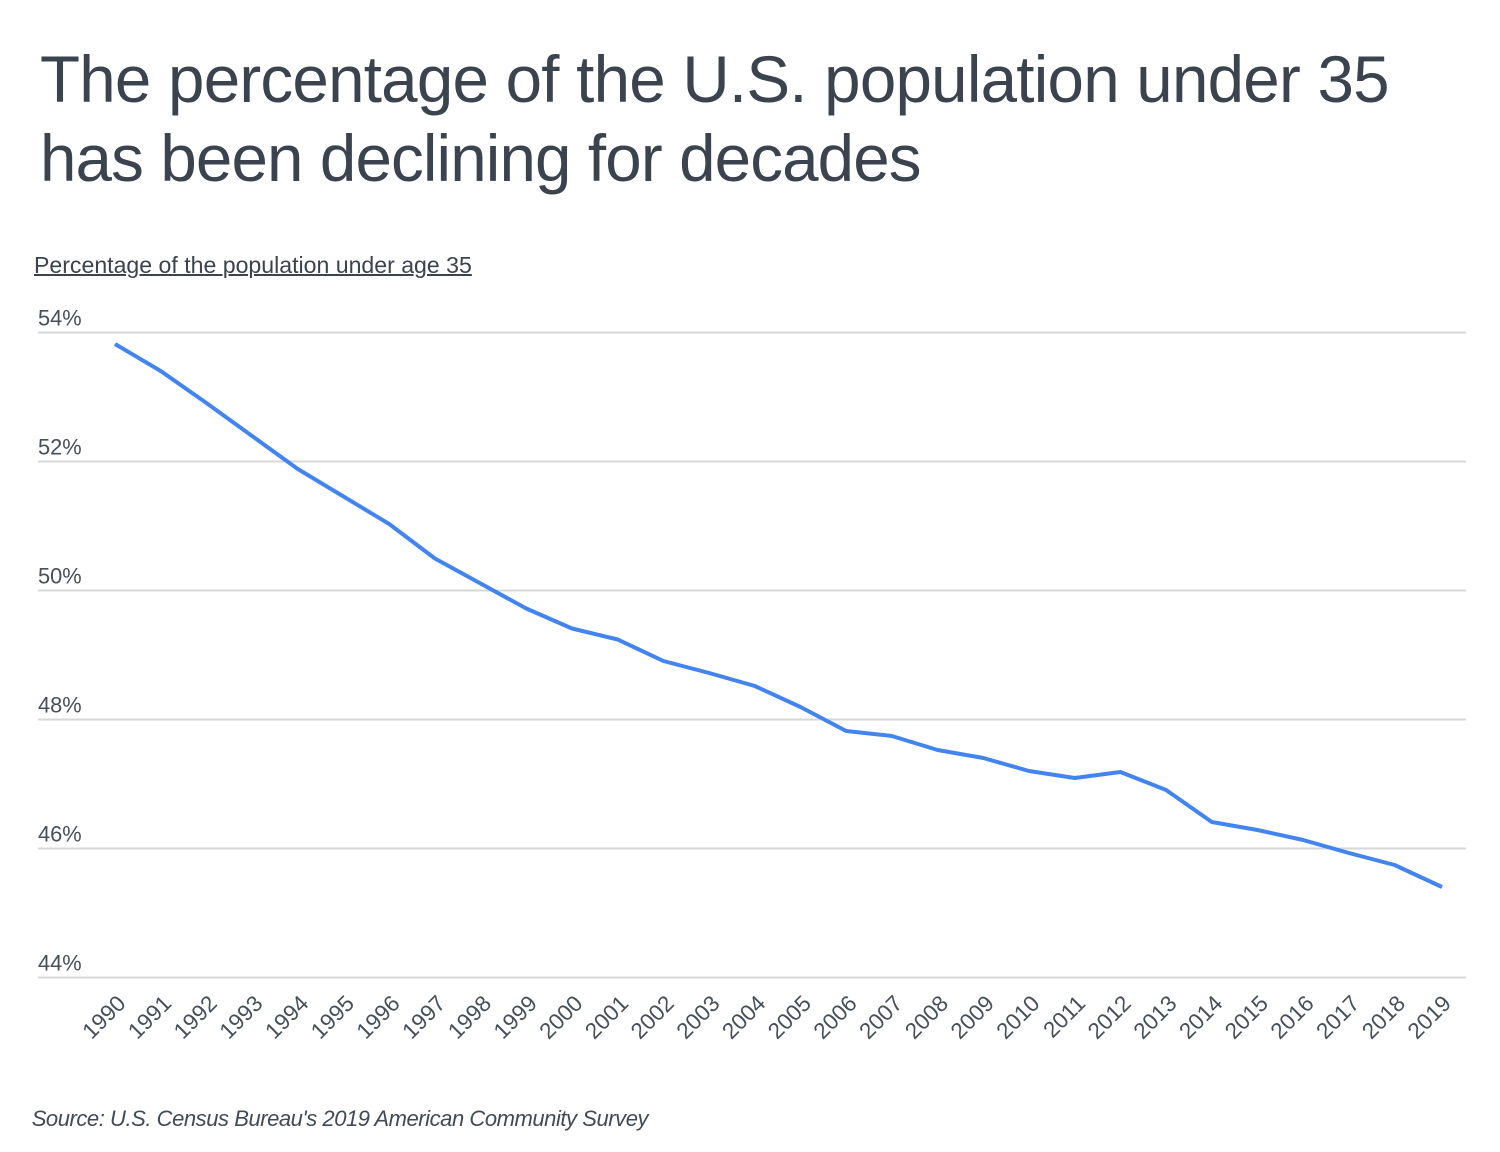 Image resolution: width=1500 pixels, height=1152 pixels. Describe the element at coordinates (880, 1017) in the screenshot. I see `svg-text: 2007` at that location.